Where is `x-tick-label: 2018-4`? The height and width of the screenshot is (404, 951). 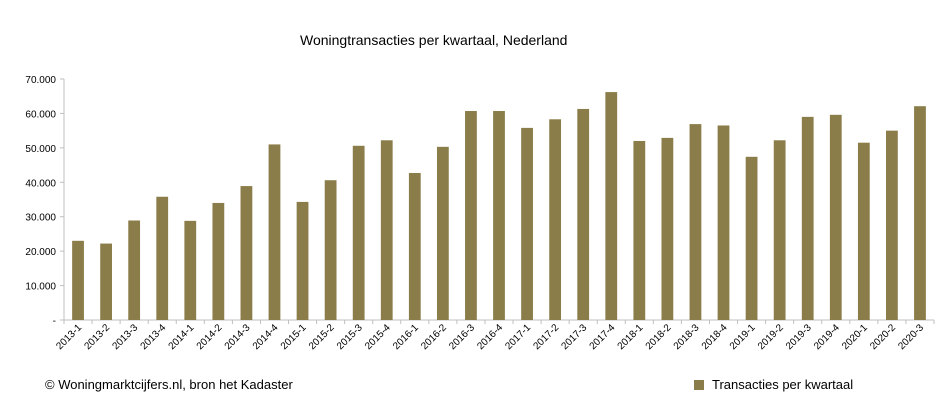
x-tick-label: 2018-4 is located at coordinates (715, 337).